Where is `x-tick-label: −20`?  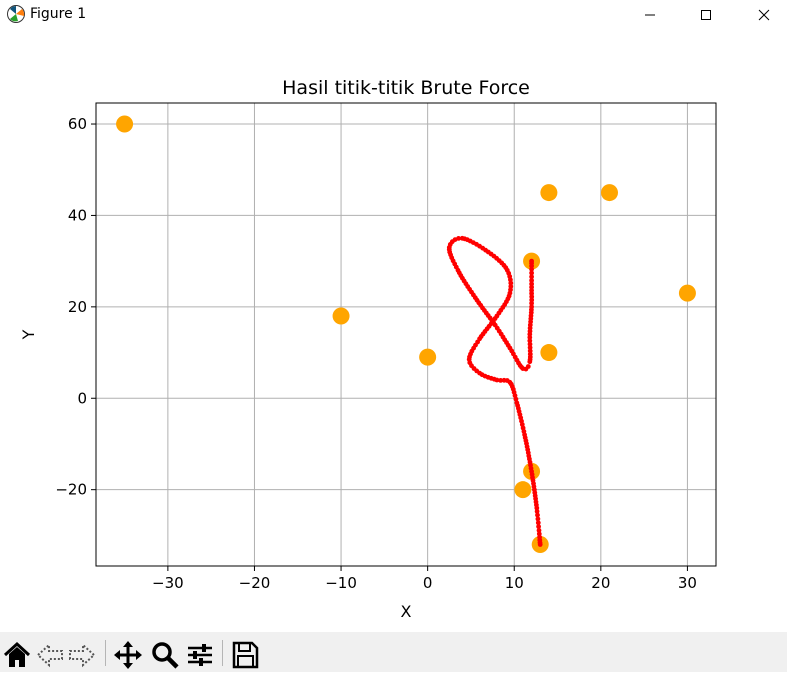 x-tick-label: −20 is located at coordinates (255, 583).